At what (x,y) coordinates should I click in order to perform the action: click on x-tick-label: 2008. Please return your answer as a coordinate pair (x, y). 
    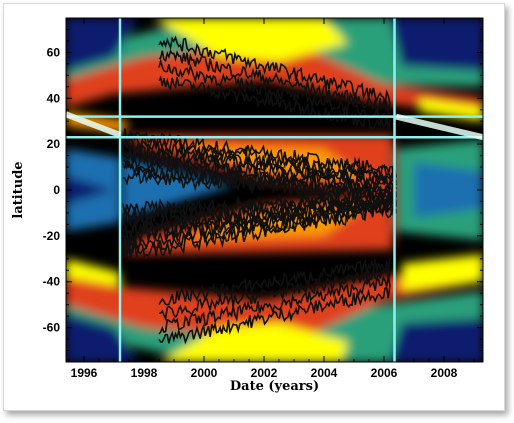
    Looking at the image, I should click on (444, 373).